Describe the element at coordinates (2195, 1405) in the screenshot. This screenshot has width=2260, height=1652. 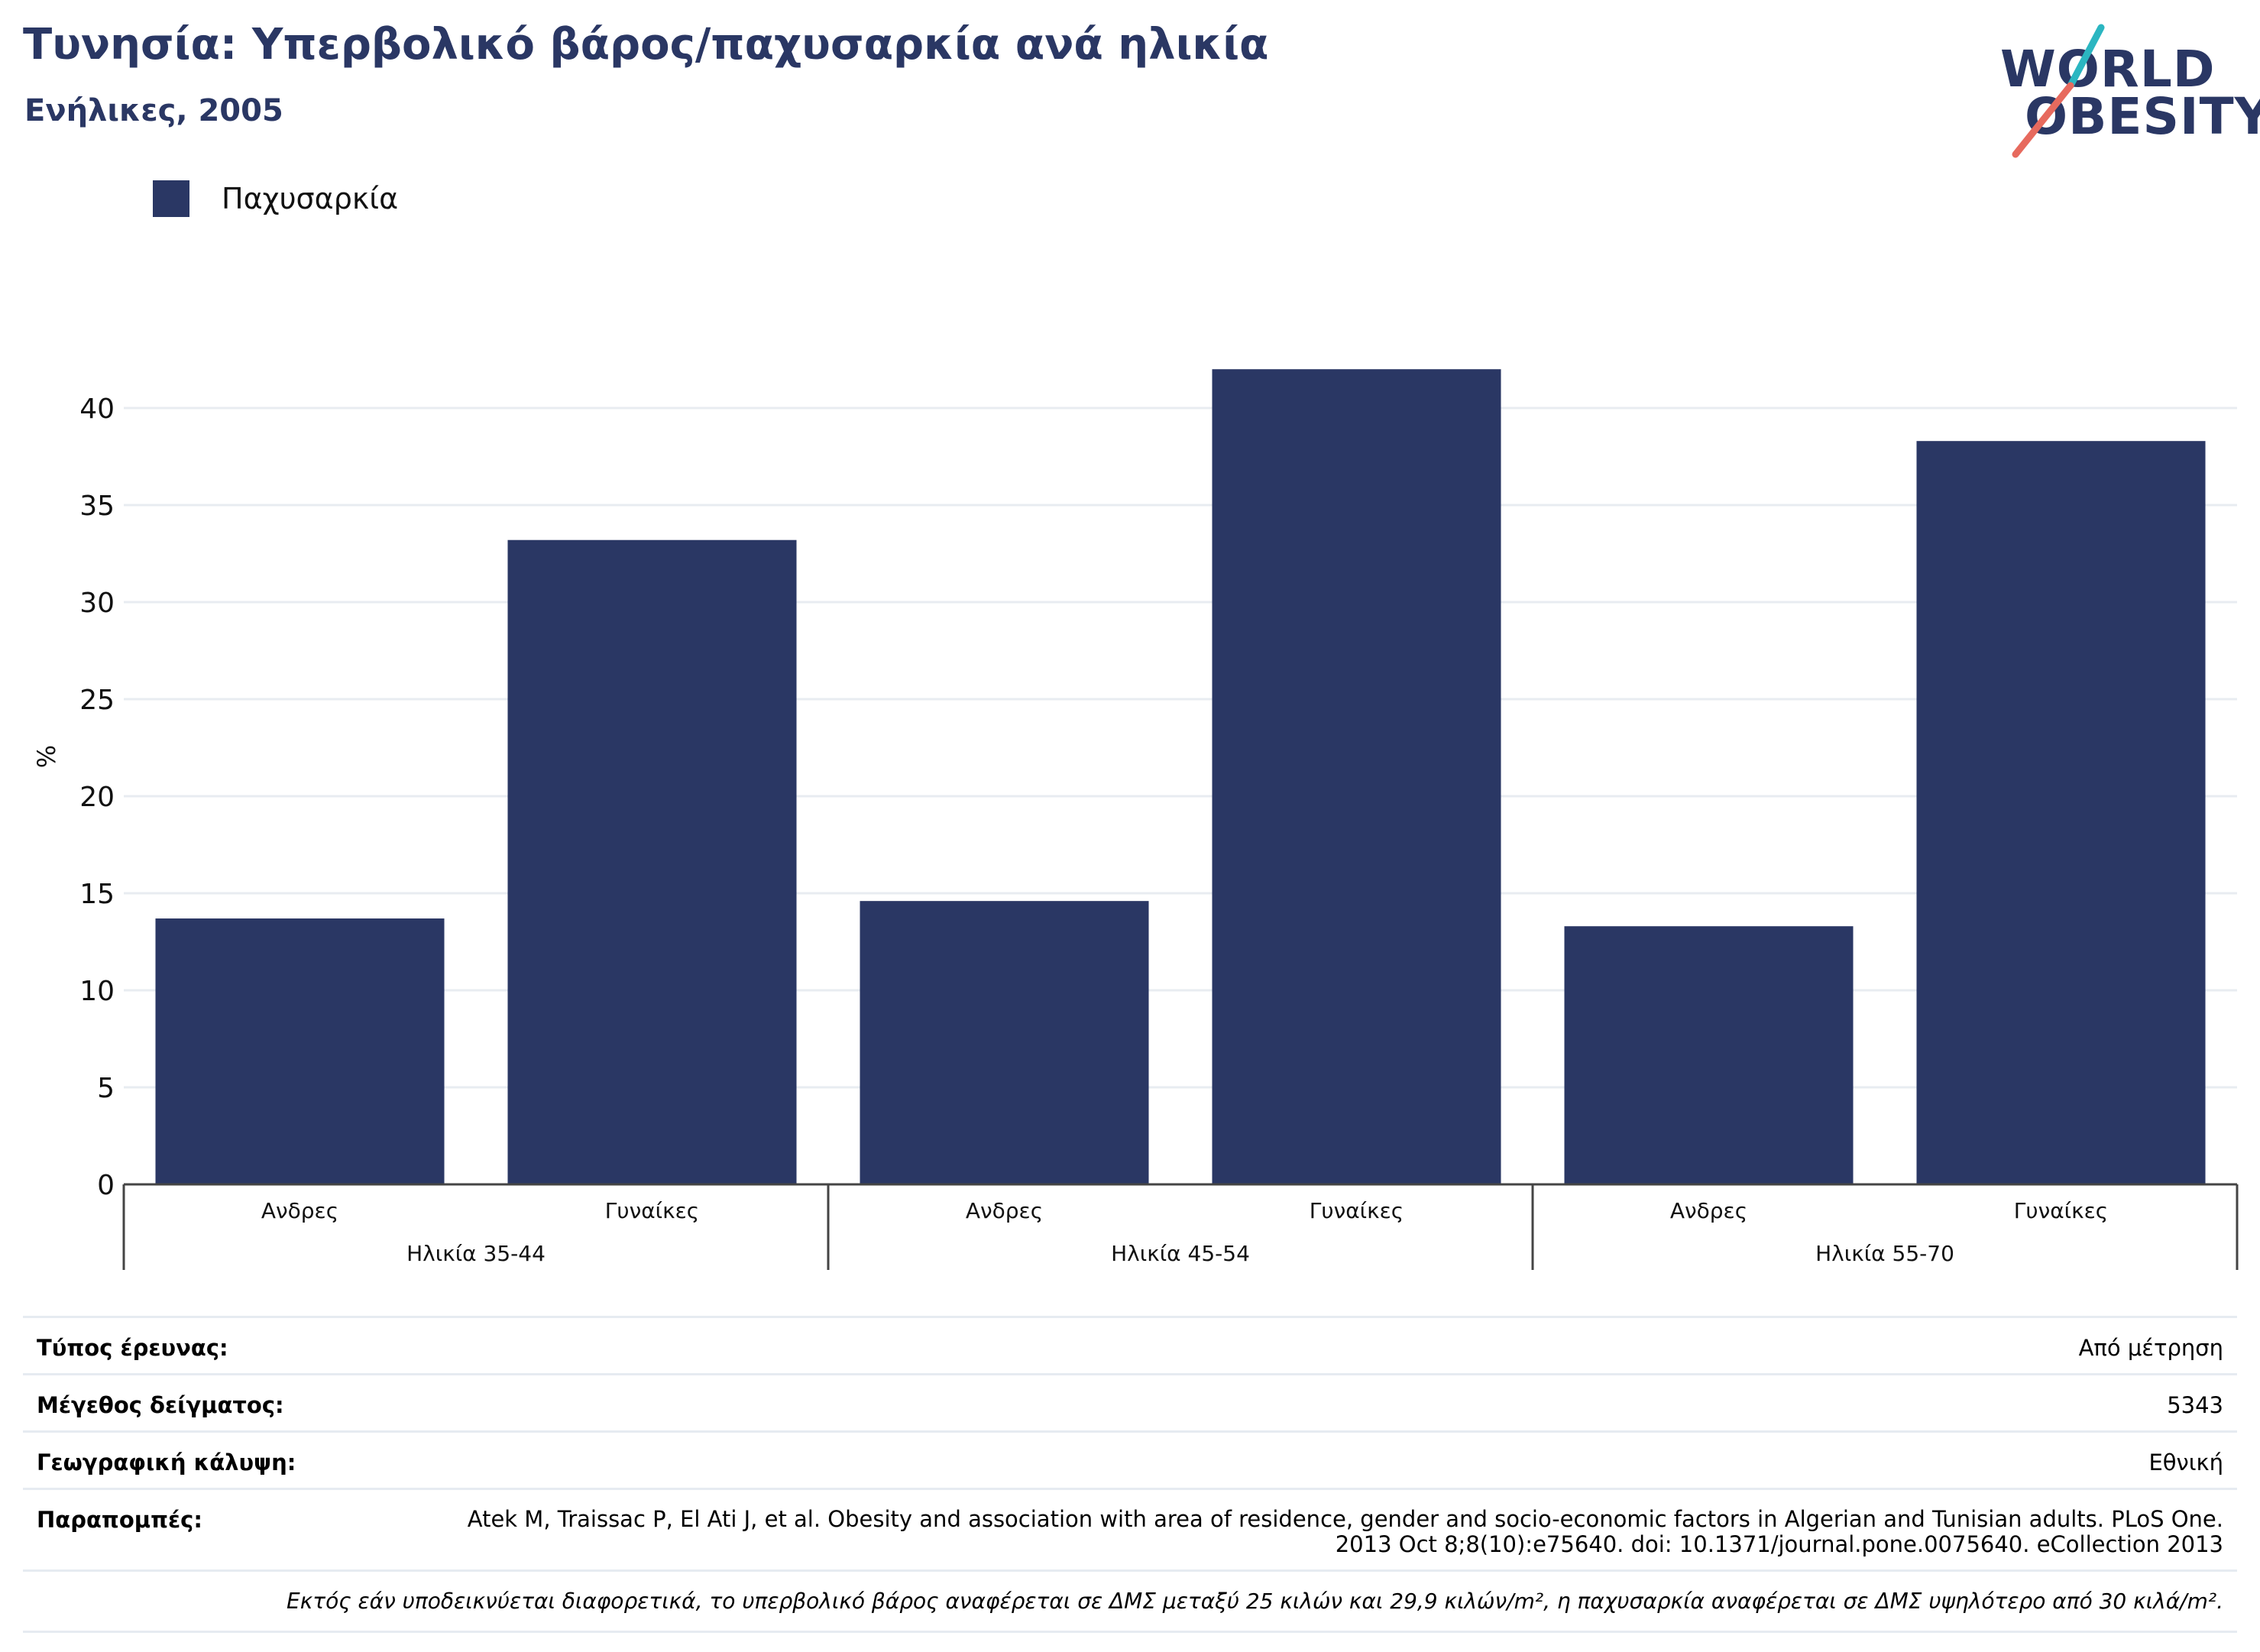
I see `info-value: 5343` at that location.